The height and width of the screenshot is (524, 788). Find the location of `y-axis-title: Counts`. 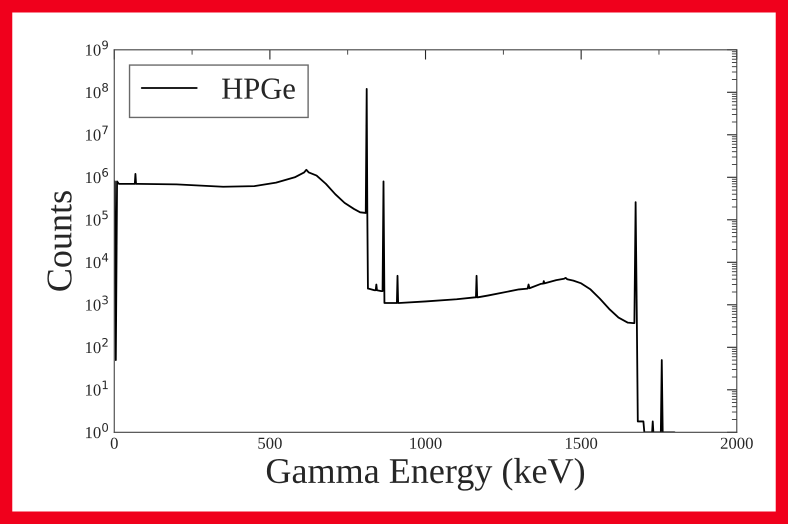

y-axis-title: Counts is located at coordinates (59, 241).